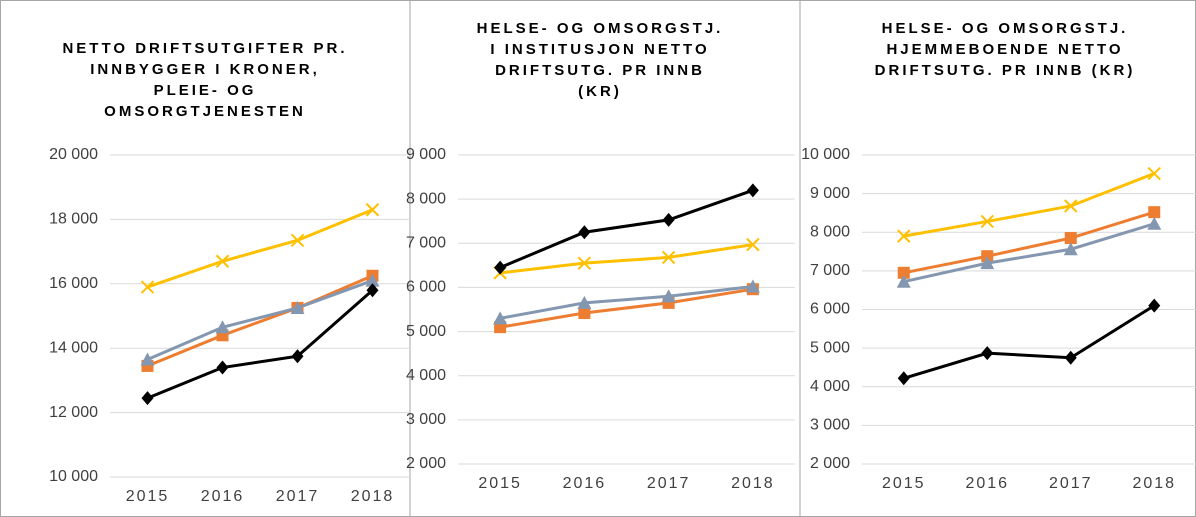  What do you see at coordinates (73, 154) in the screenshot?
I see `y-tick-label: 20 000` at bounding box center [73, 154].